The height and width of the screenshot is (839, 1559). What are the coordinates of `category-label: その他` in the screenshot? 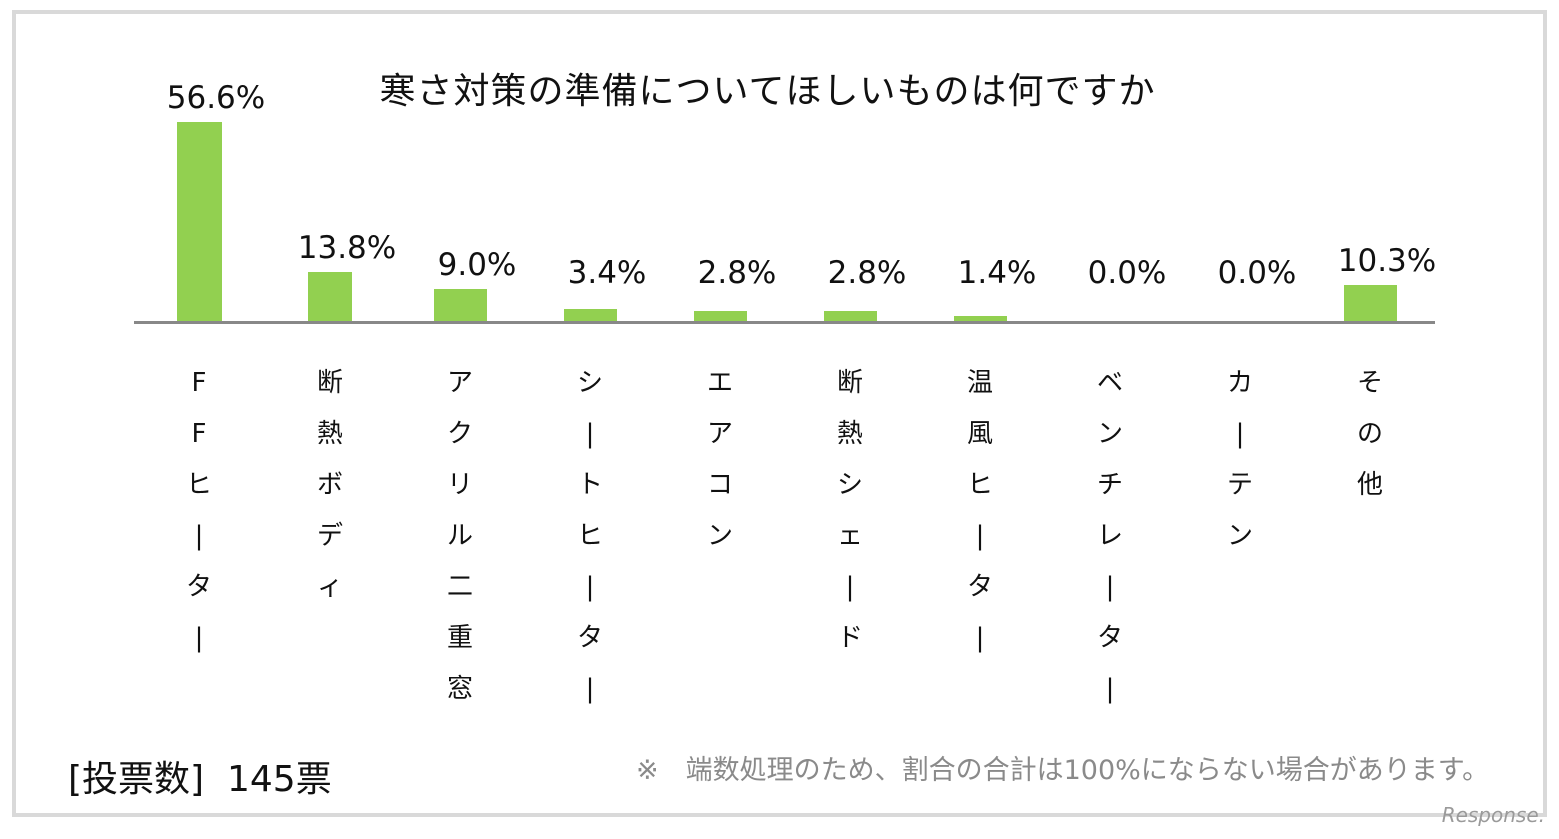 It's located at (1369, 434).